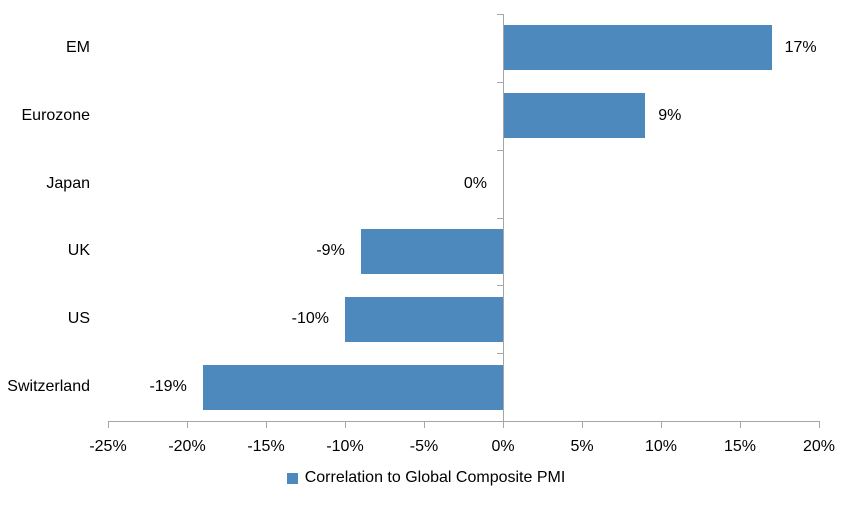  Describe the element at coordinates (292, 478) in the screenshot. I see `legend-swatch-icon` at that location.